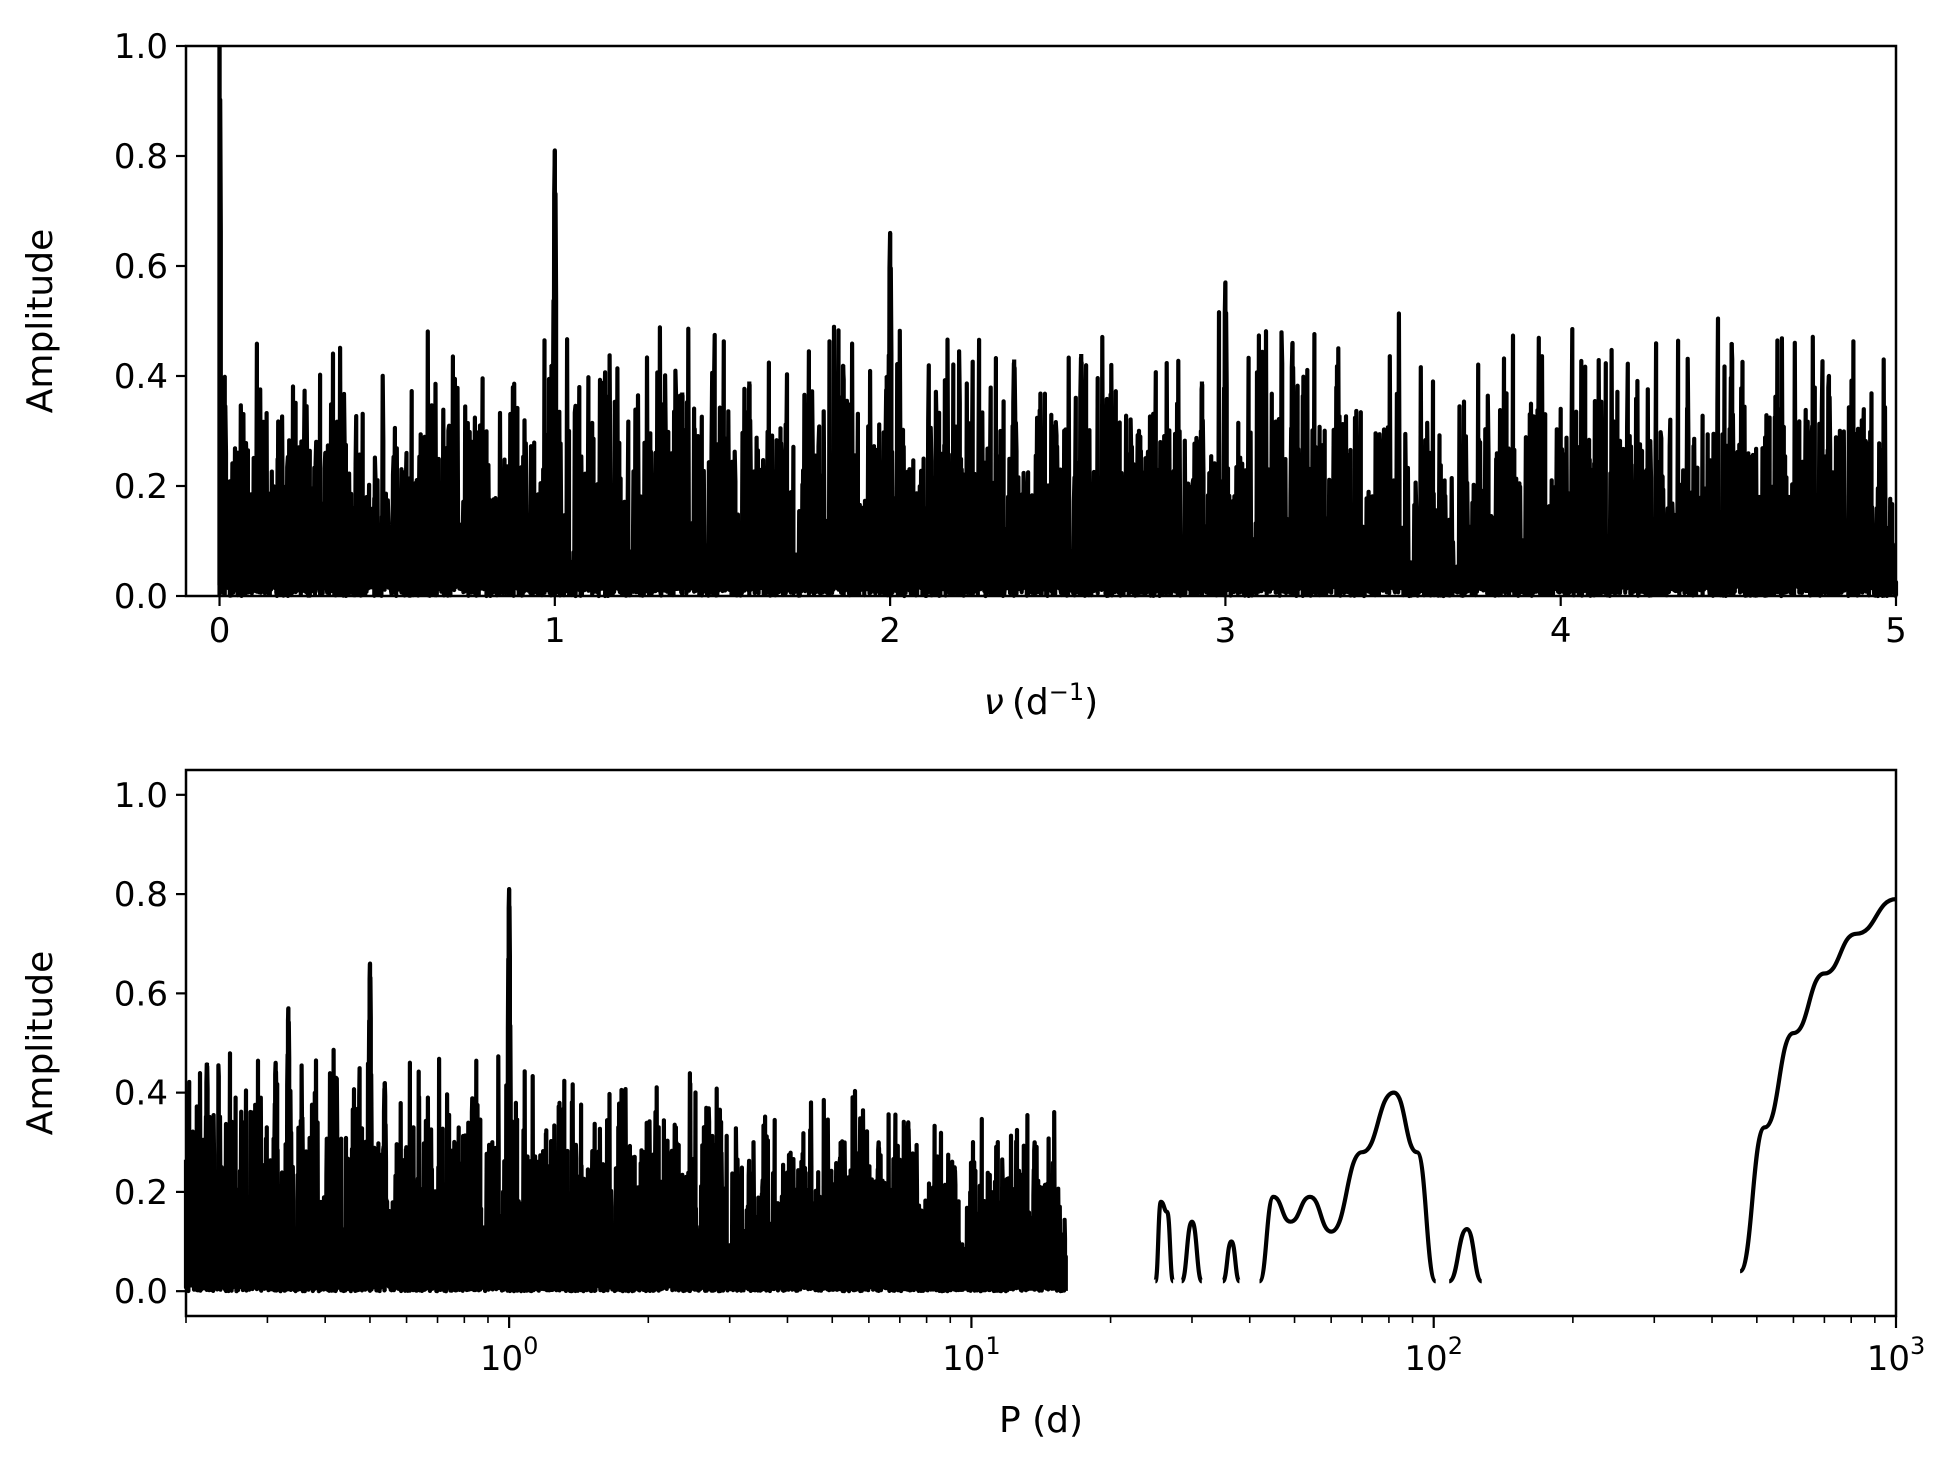 This screenshot has height=1474, width=1954. I want to click on x-tick-label: 10⁰, so click(509, 1355).